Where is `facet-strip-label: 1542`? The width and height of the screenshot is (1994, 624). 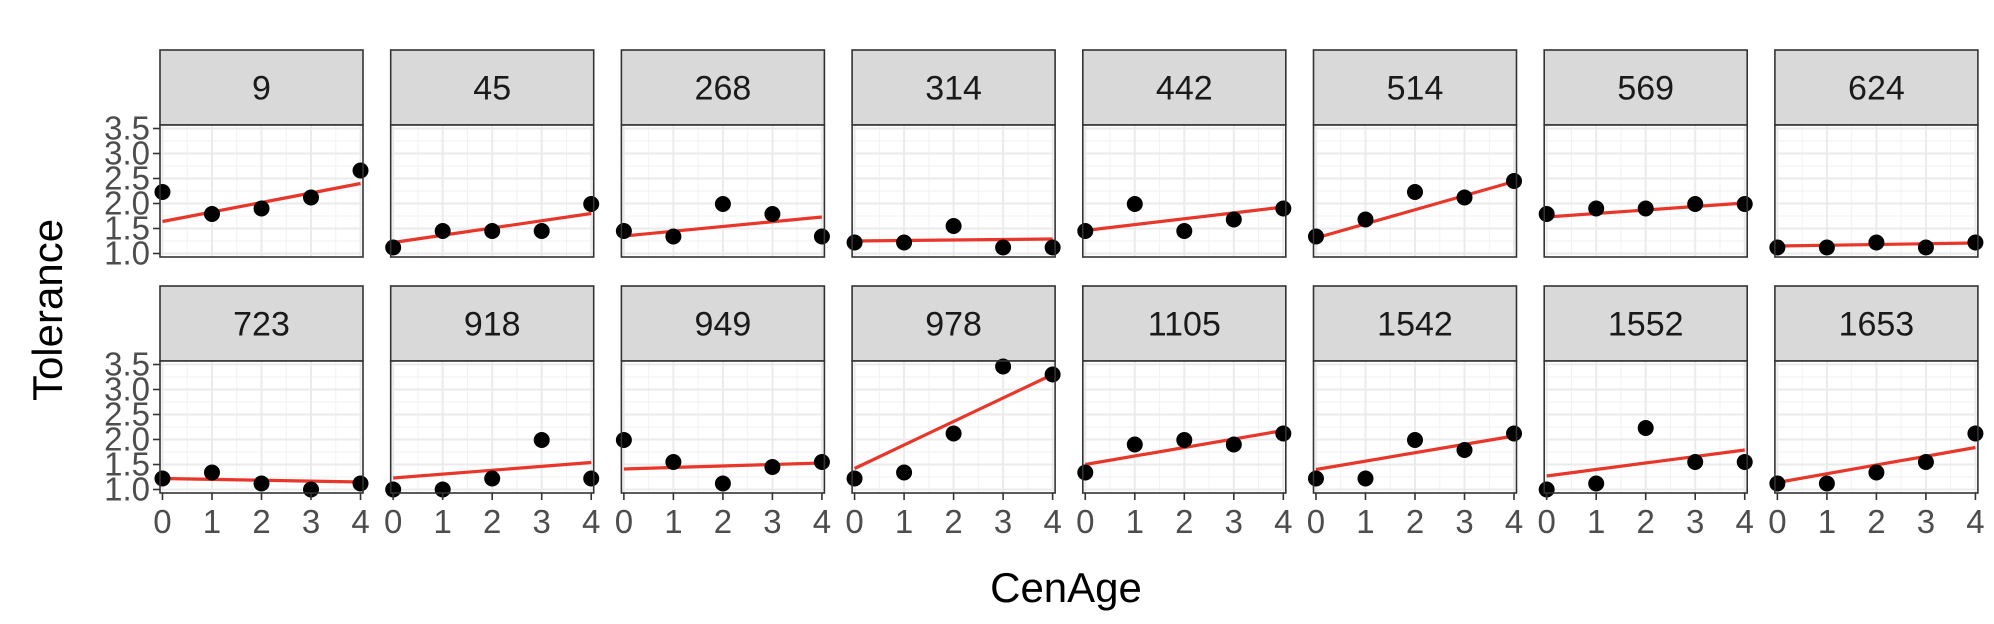 facet-strip-label: 1542 is located at coordinates (1415, 325).